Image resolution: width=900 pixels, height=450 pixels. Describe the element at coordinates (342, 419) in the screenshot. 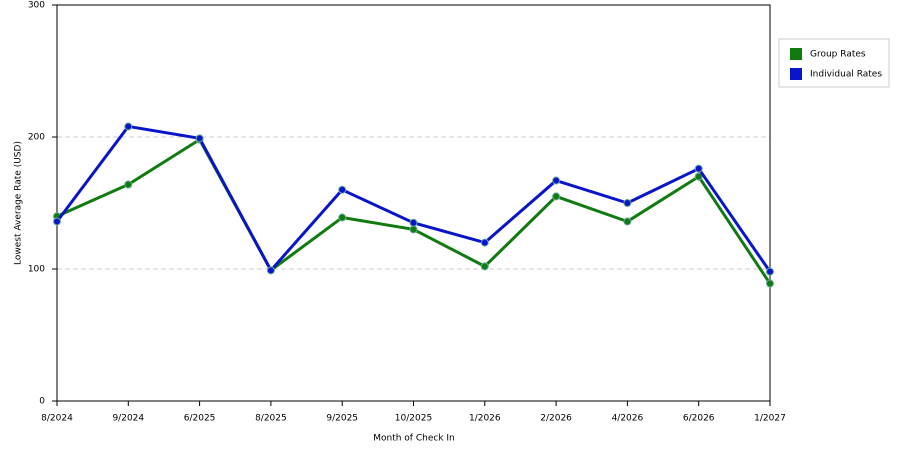

I see `x-tick-label: 9/2025` at that location.